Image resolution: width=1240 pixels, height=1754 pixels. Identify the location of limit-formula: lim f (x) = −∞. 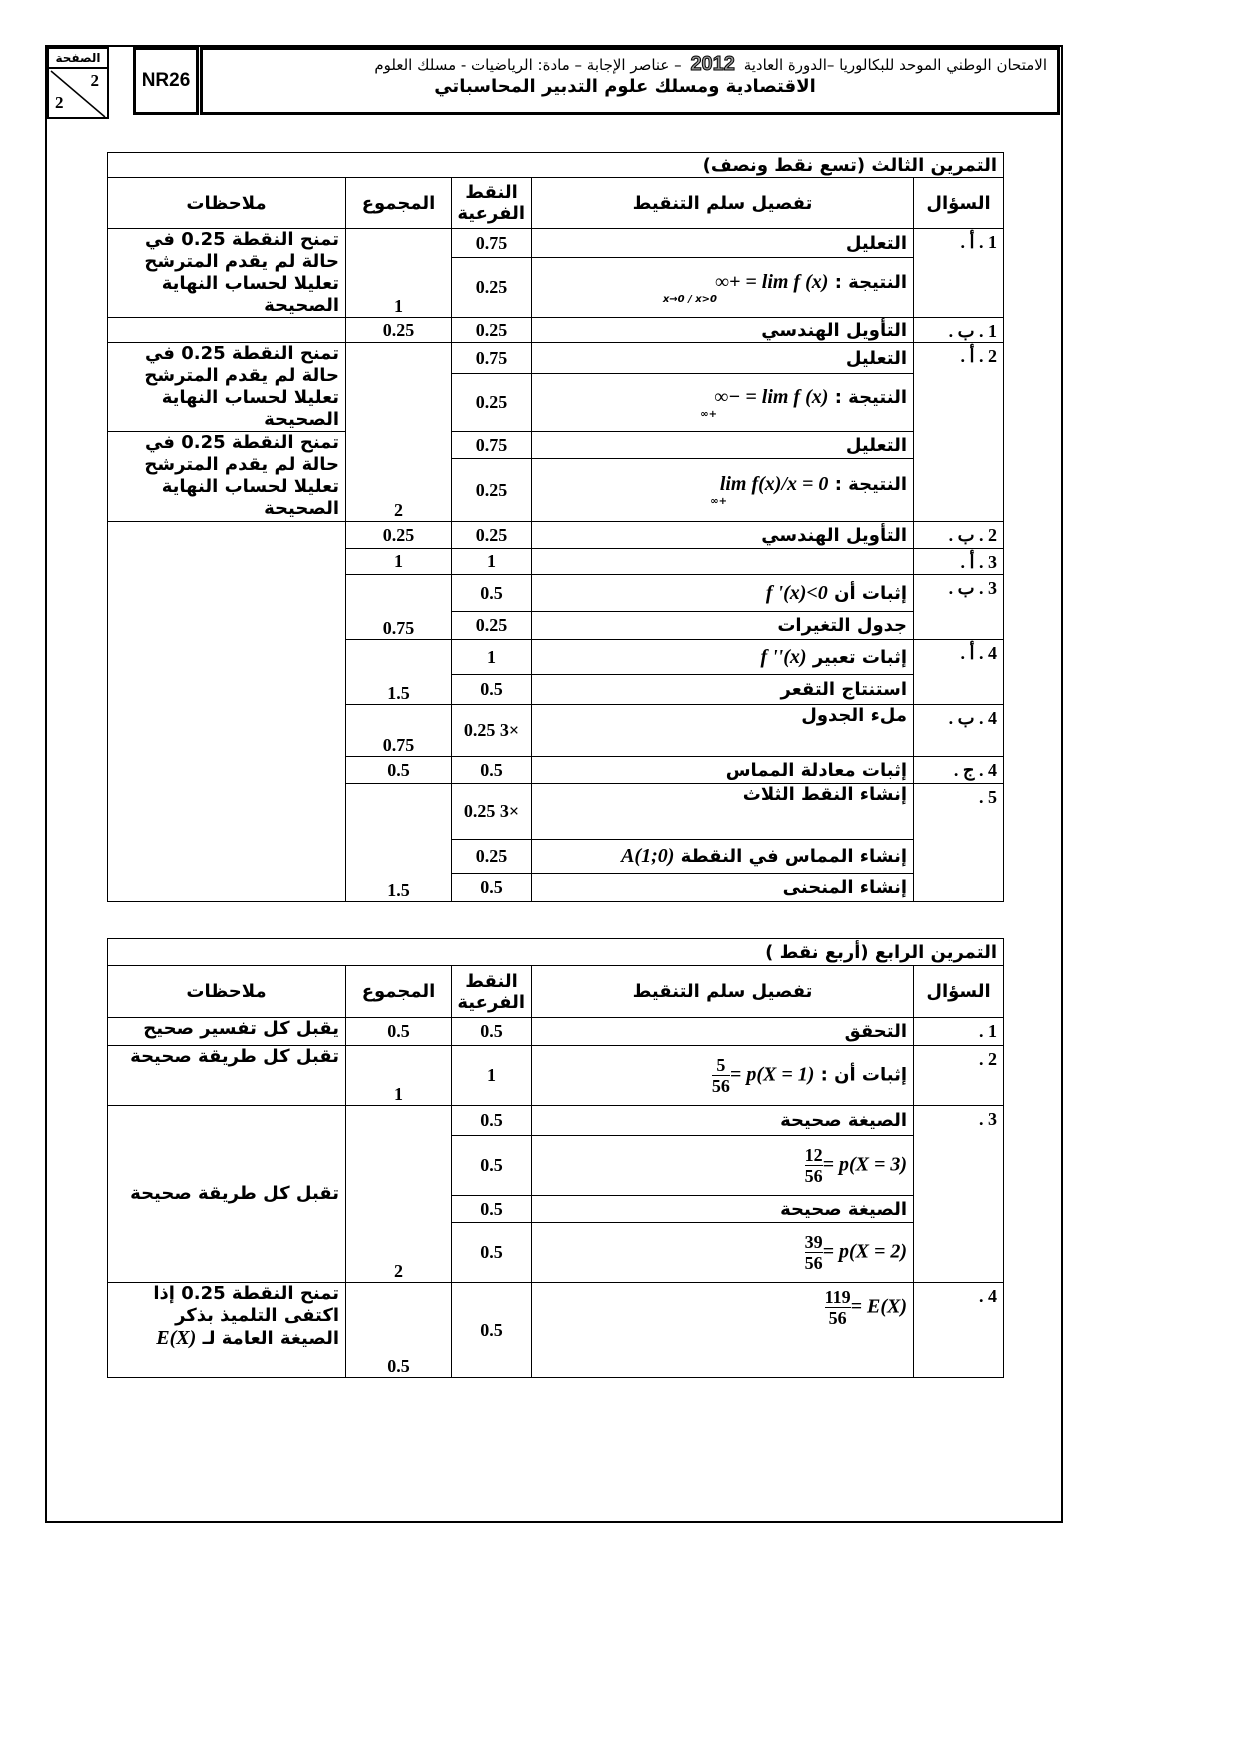
(771, 396).